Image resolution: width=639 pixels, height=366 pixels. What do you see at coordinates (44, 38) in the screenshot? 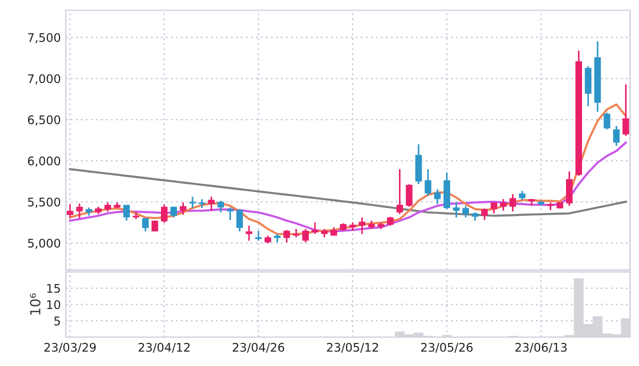
I see `y-tick-label: 7,500` at bounding box center [44, 38].